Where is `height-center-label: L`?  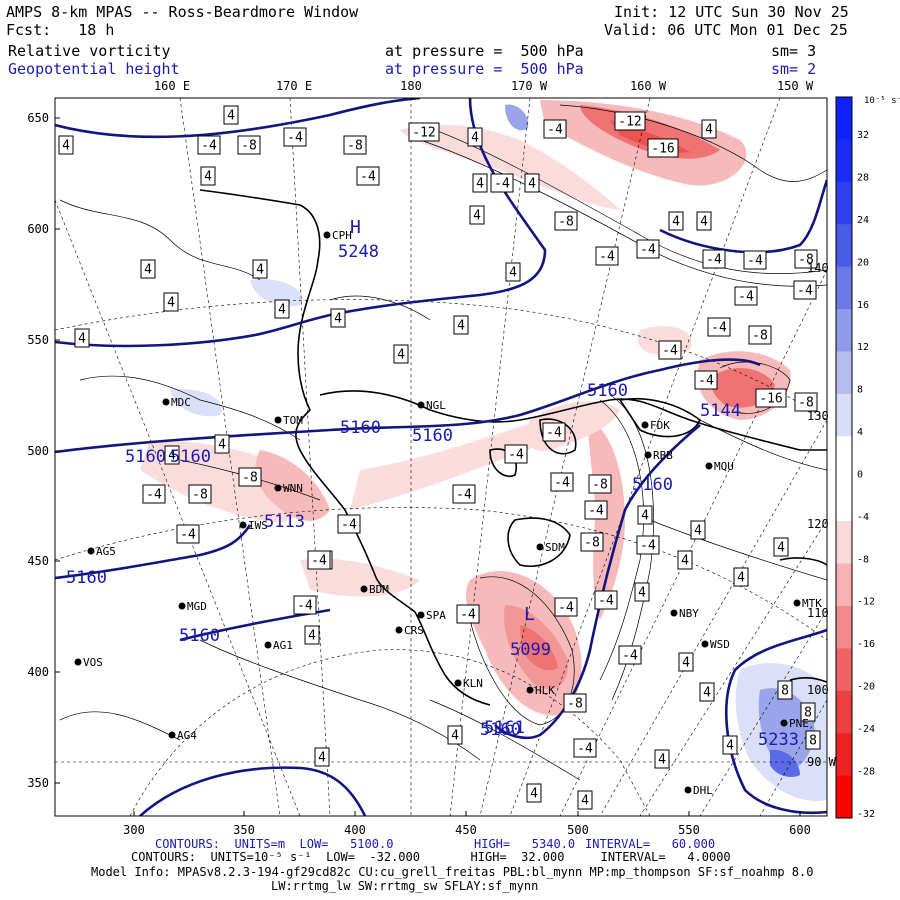 height-center-label: L is located at coordinates (529, 614).